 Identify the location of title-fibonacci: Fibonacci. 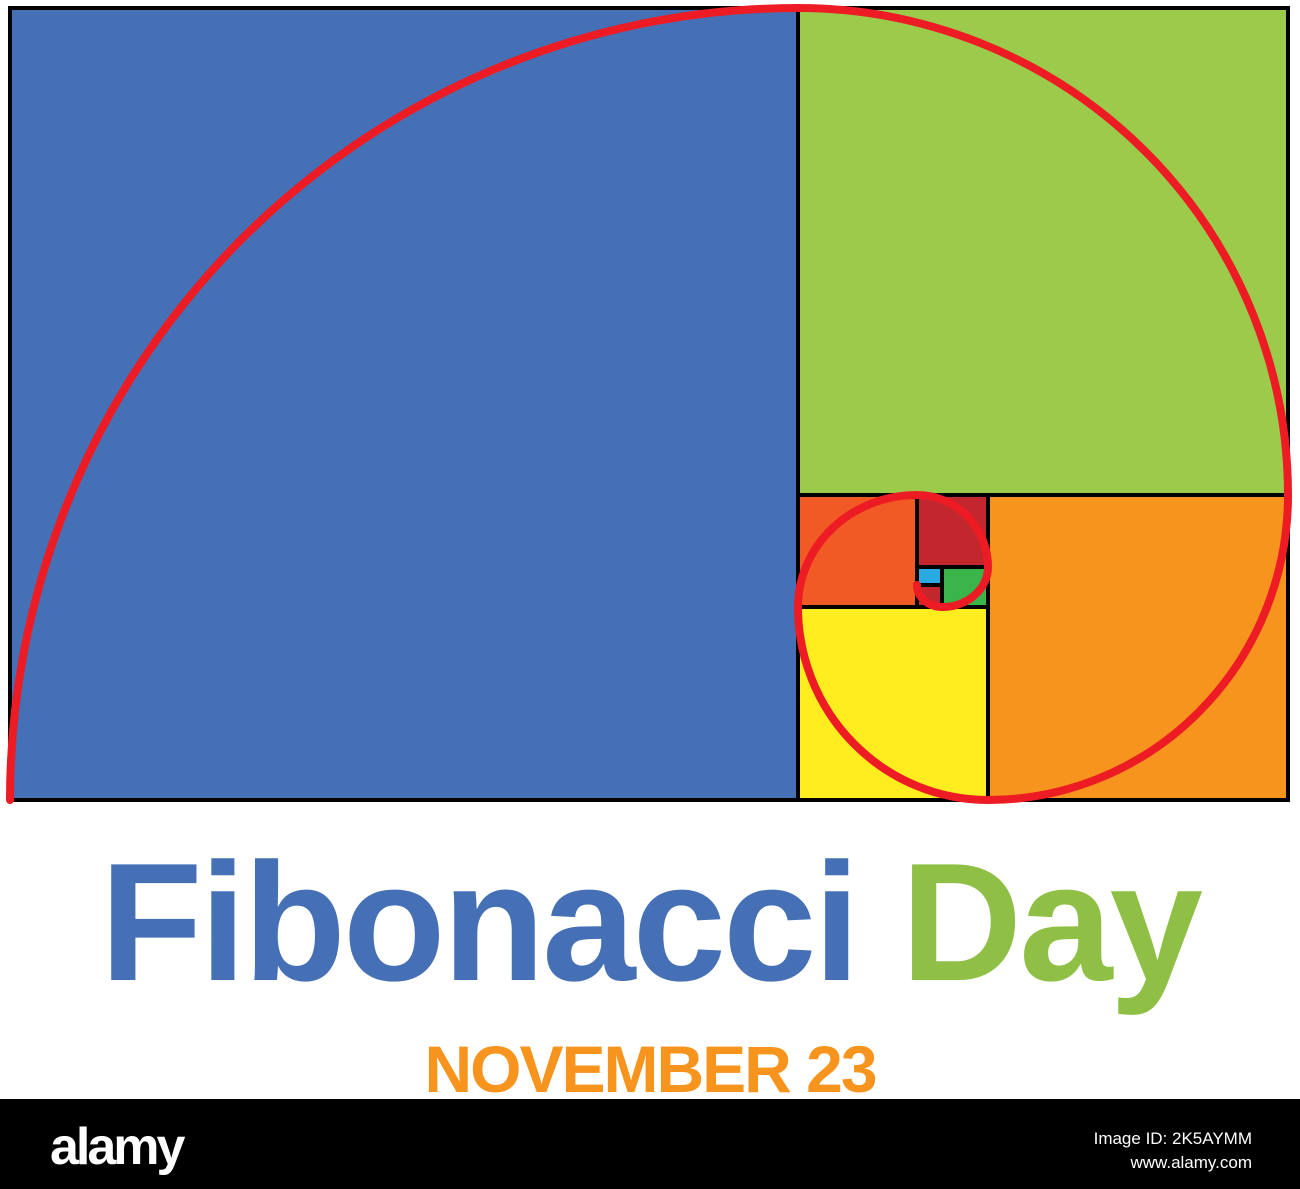
(479, 922).